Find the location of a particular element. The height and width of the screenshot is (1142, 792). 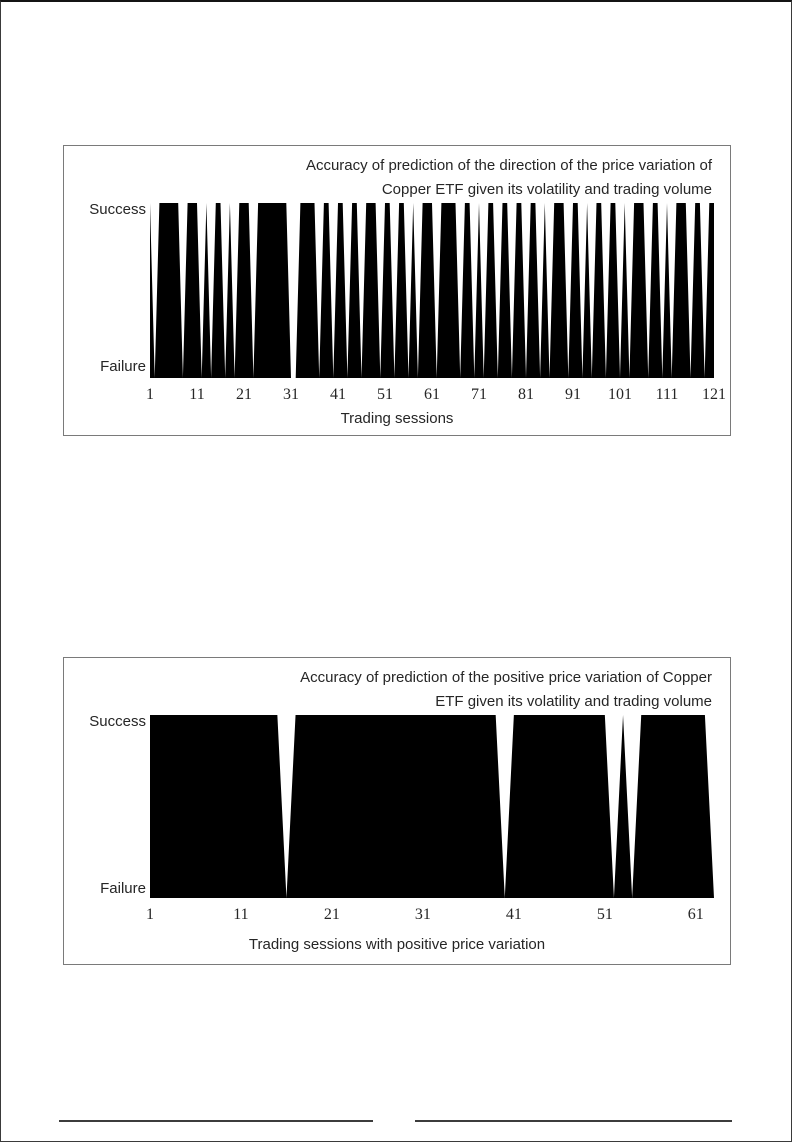

x-axis-title: Trading sessions is located at coordinates (397, 418).